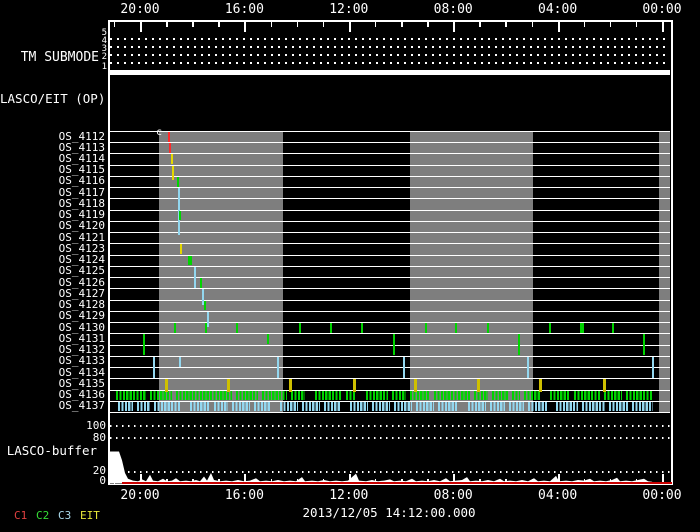 This screenshot has height=532, width=700. I want to click on time-label-top: 20:00, so click(140, 9).